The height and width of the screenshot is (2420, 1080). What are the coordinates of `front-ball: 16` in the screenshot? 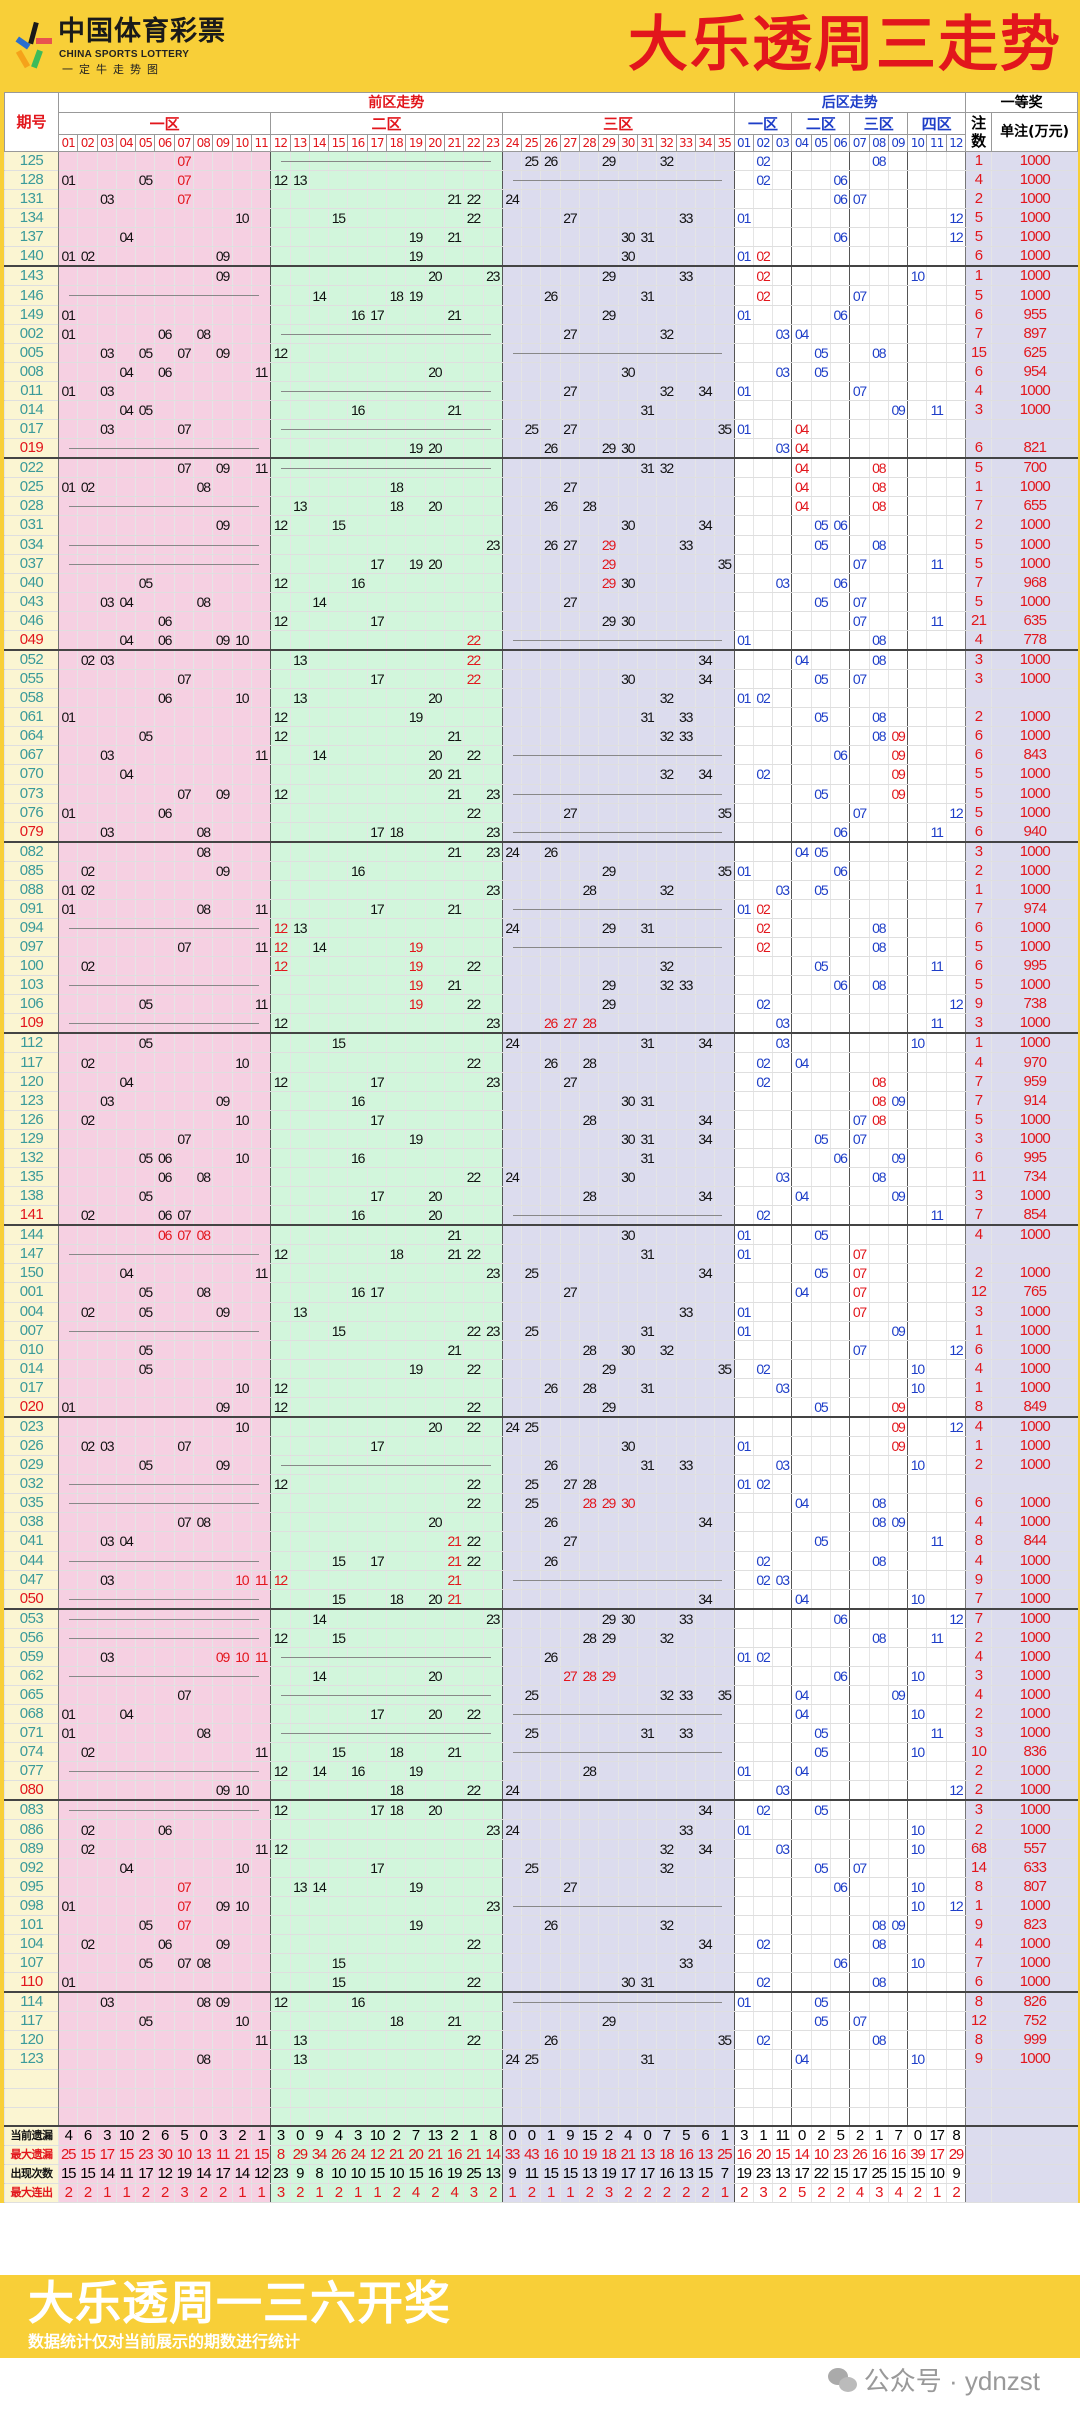 It's located at (358, 1292).